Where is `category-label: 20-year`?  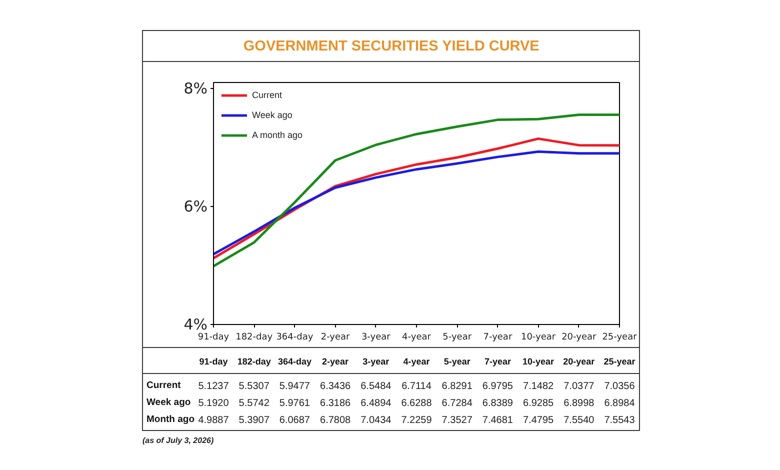
category-label: 20-year is located at coordinates (579, 361).